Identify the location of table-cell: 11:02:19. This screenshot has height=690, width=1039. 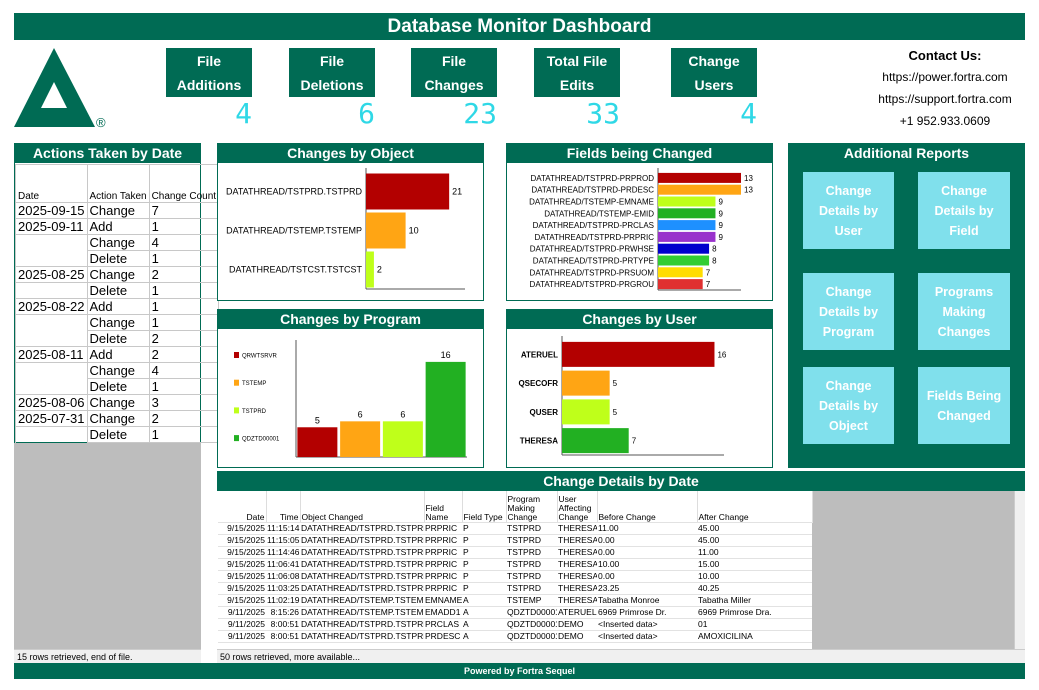
(283, 600).